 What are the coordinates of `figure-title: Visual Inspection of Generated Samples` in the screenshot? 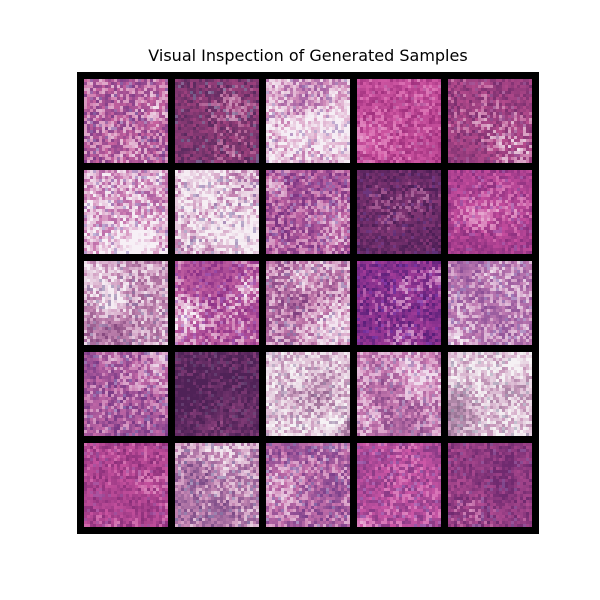 It's located at (308, 55).